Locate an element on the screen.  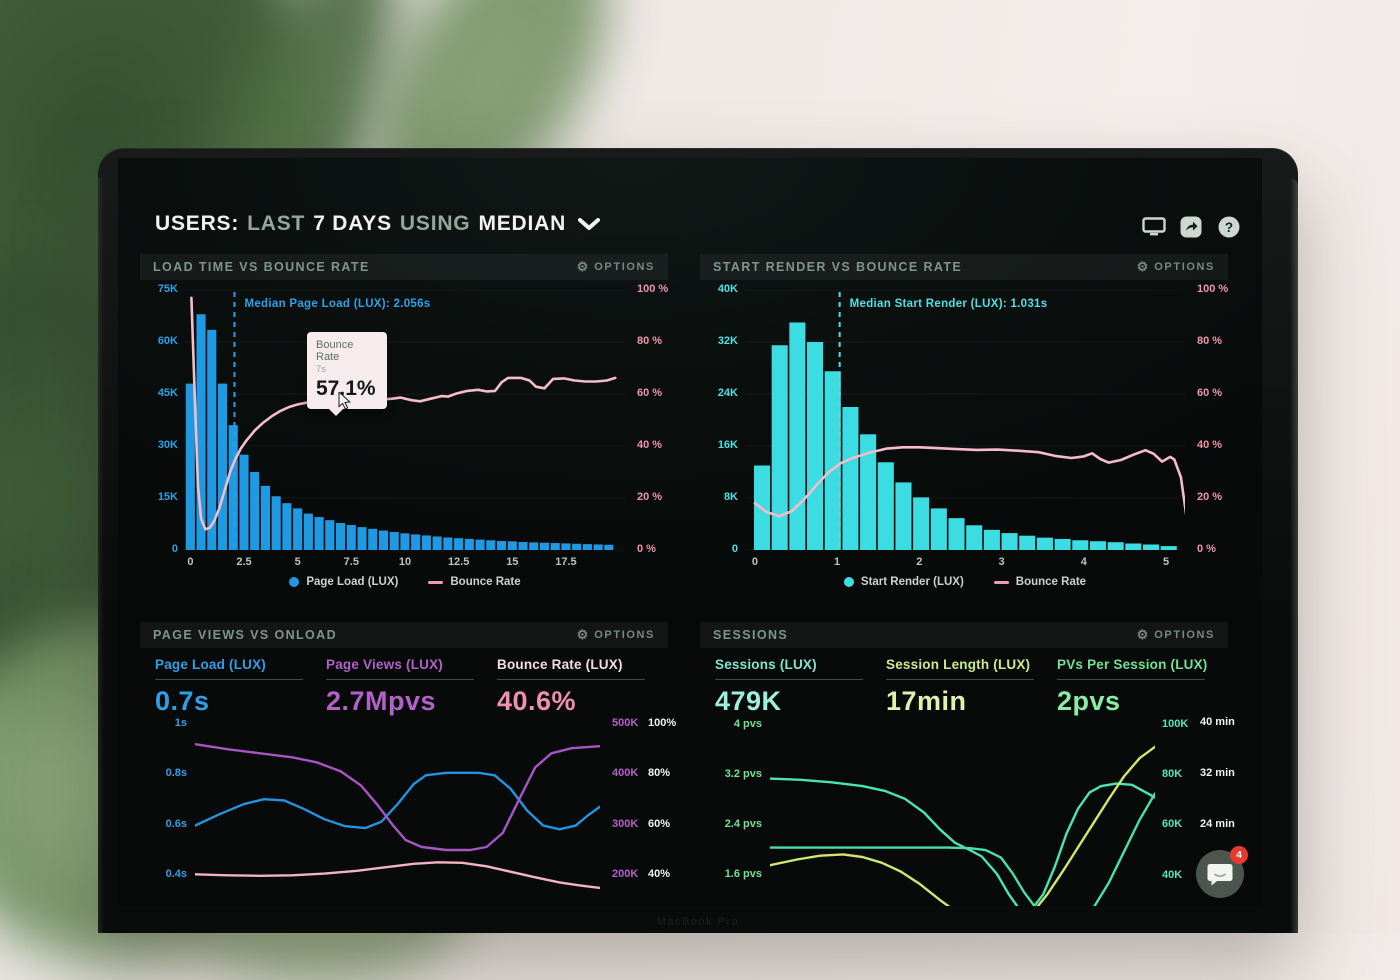
axis-tick: 1s is located at coordinates (180, 723).